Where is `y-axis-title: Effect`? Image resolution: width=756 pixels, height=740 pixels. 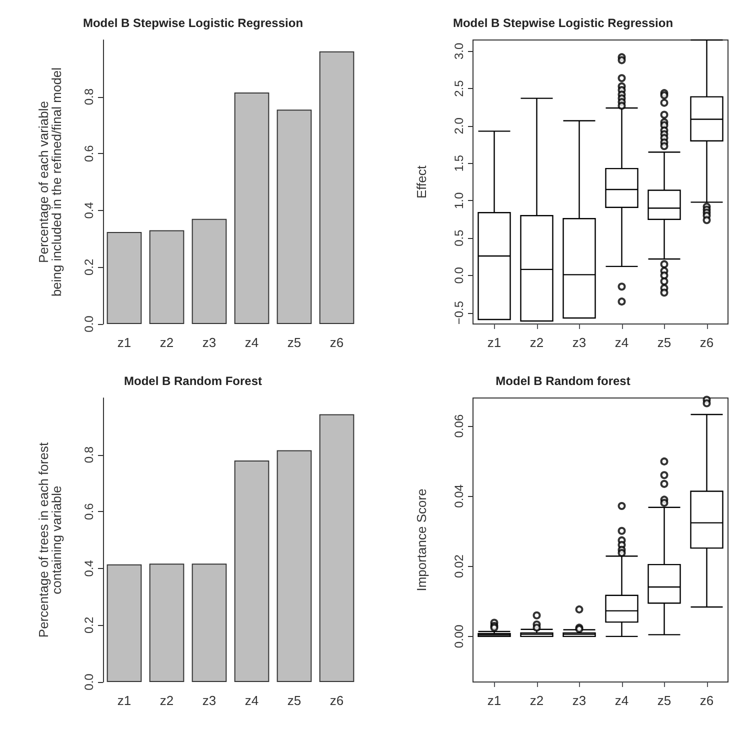 y-axis-title: Effect is located at coordinates (421, 182).